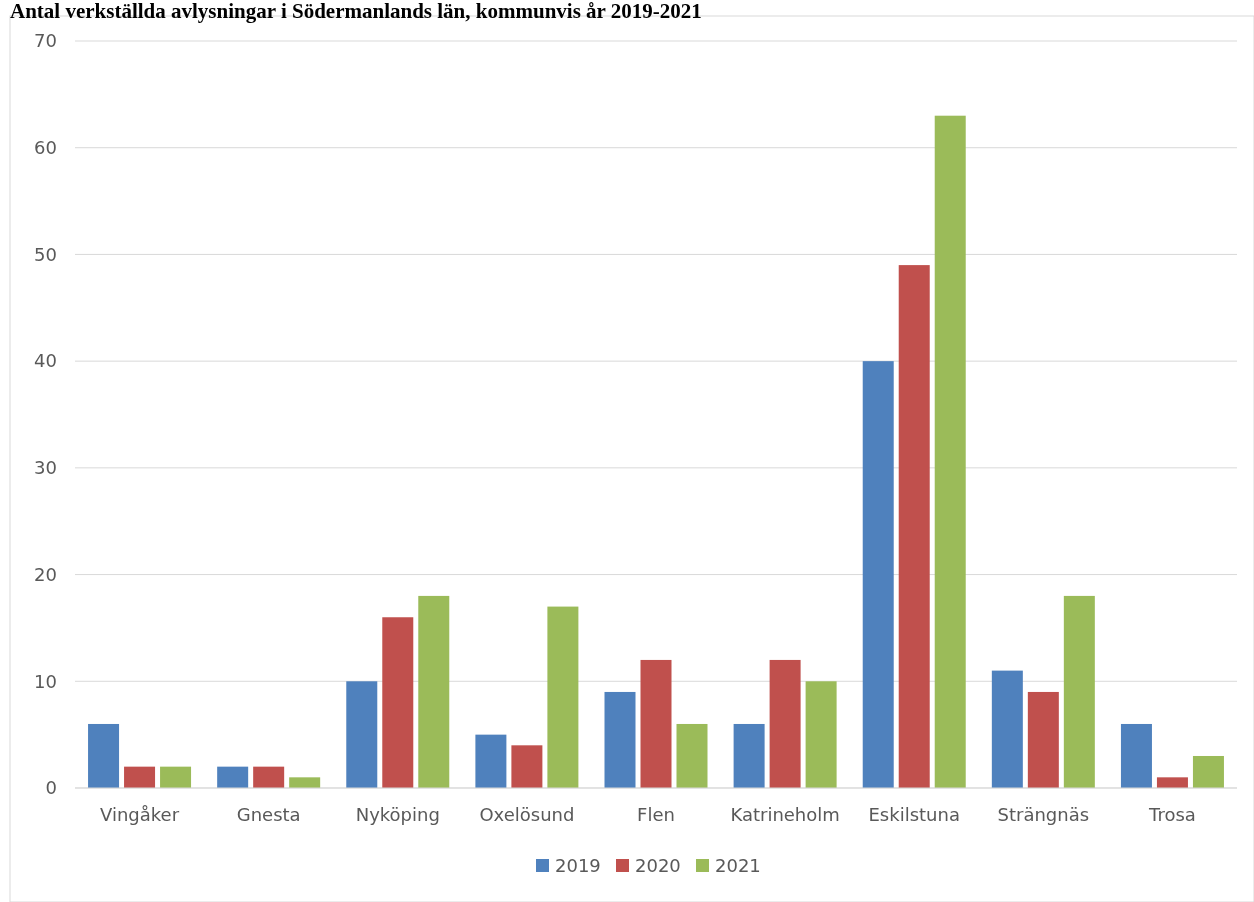 This screenshot has height=902, width=1254. Describe the element at coordinates (268, 814) in the screenshot. I see `x-tick-label: Gnesta` at that location.